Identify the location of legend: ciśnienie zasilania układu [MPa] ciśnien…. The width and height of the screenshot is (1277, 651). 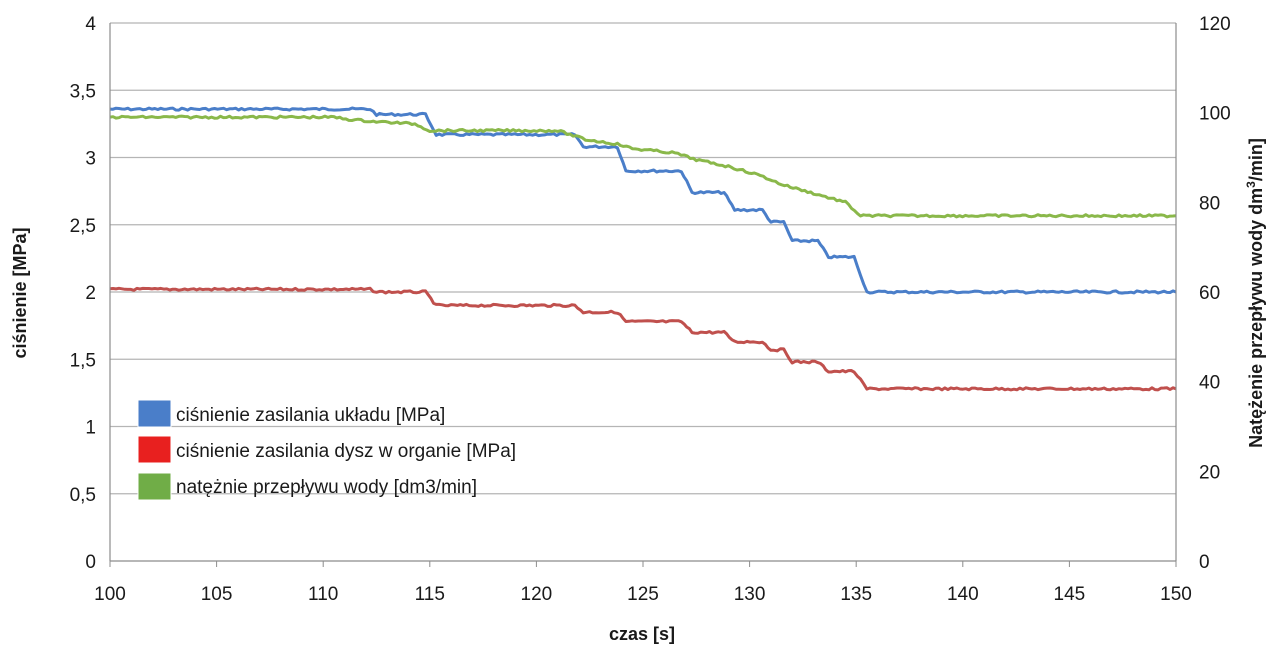
(326, 450).